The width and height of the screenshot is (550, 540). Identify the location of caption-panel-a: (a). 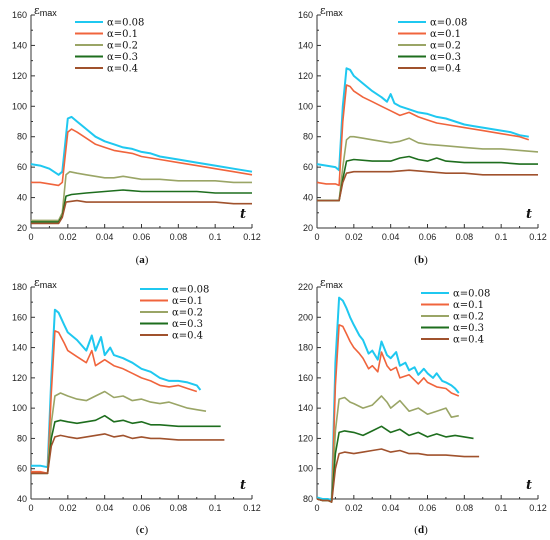
(142, 260).